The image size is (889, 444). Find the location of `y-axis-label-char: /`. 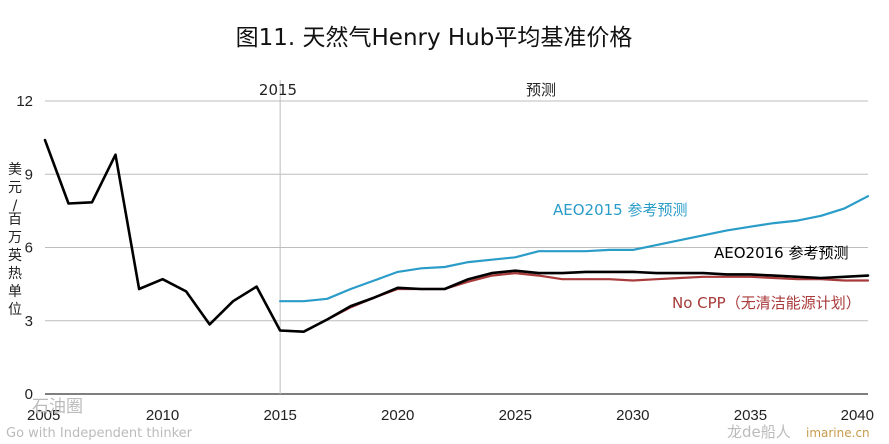

y-axis-label-char: / is located at coordinates (15, 206).